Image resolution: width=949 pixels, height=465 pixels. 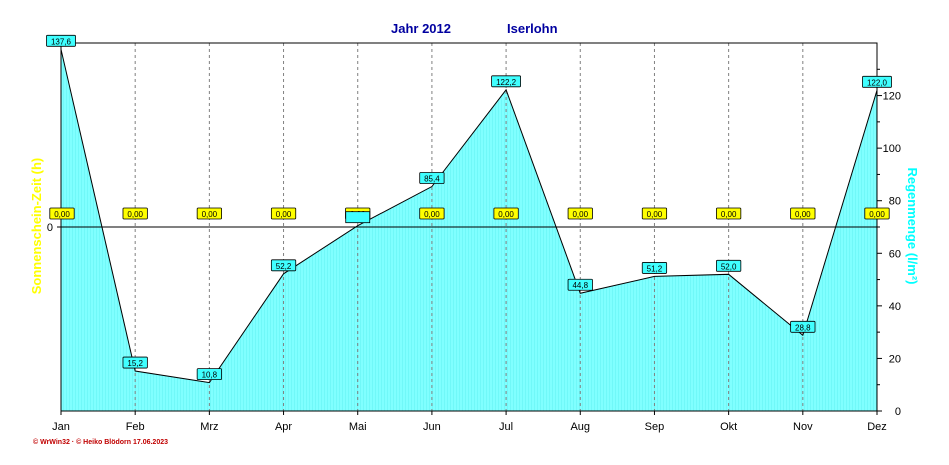 What do you see at coordinates (892, 149) in the screenshot?
I see `right-axis-tick-label: 100` at bounding box center [892, 149].